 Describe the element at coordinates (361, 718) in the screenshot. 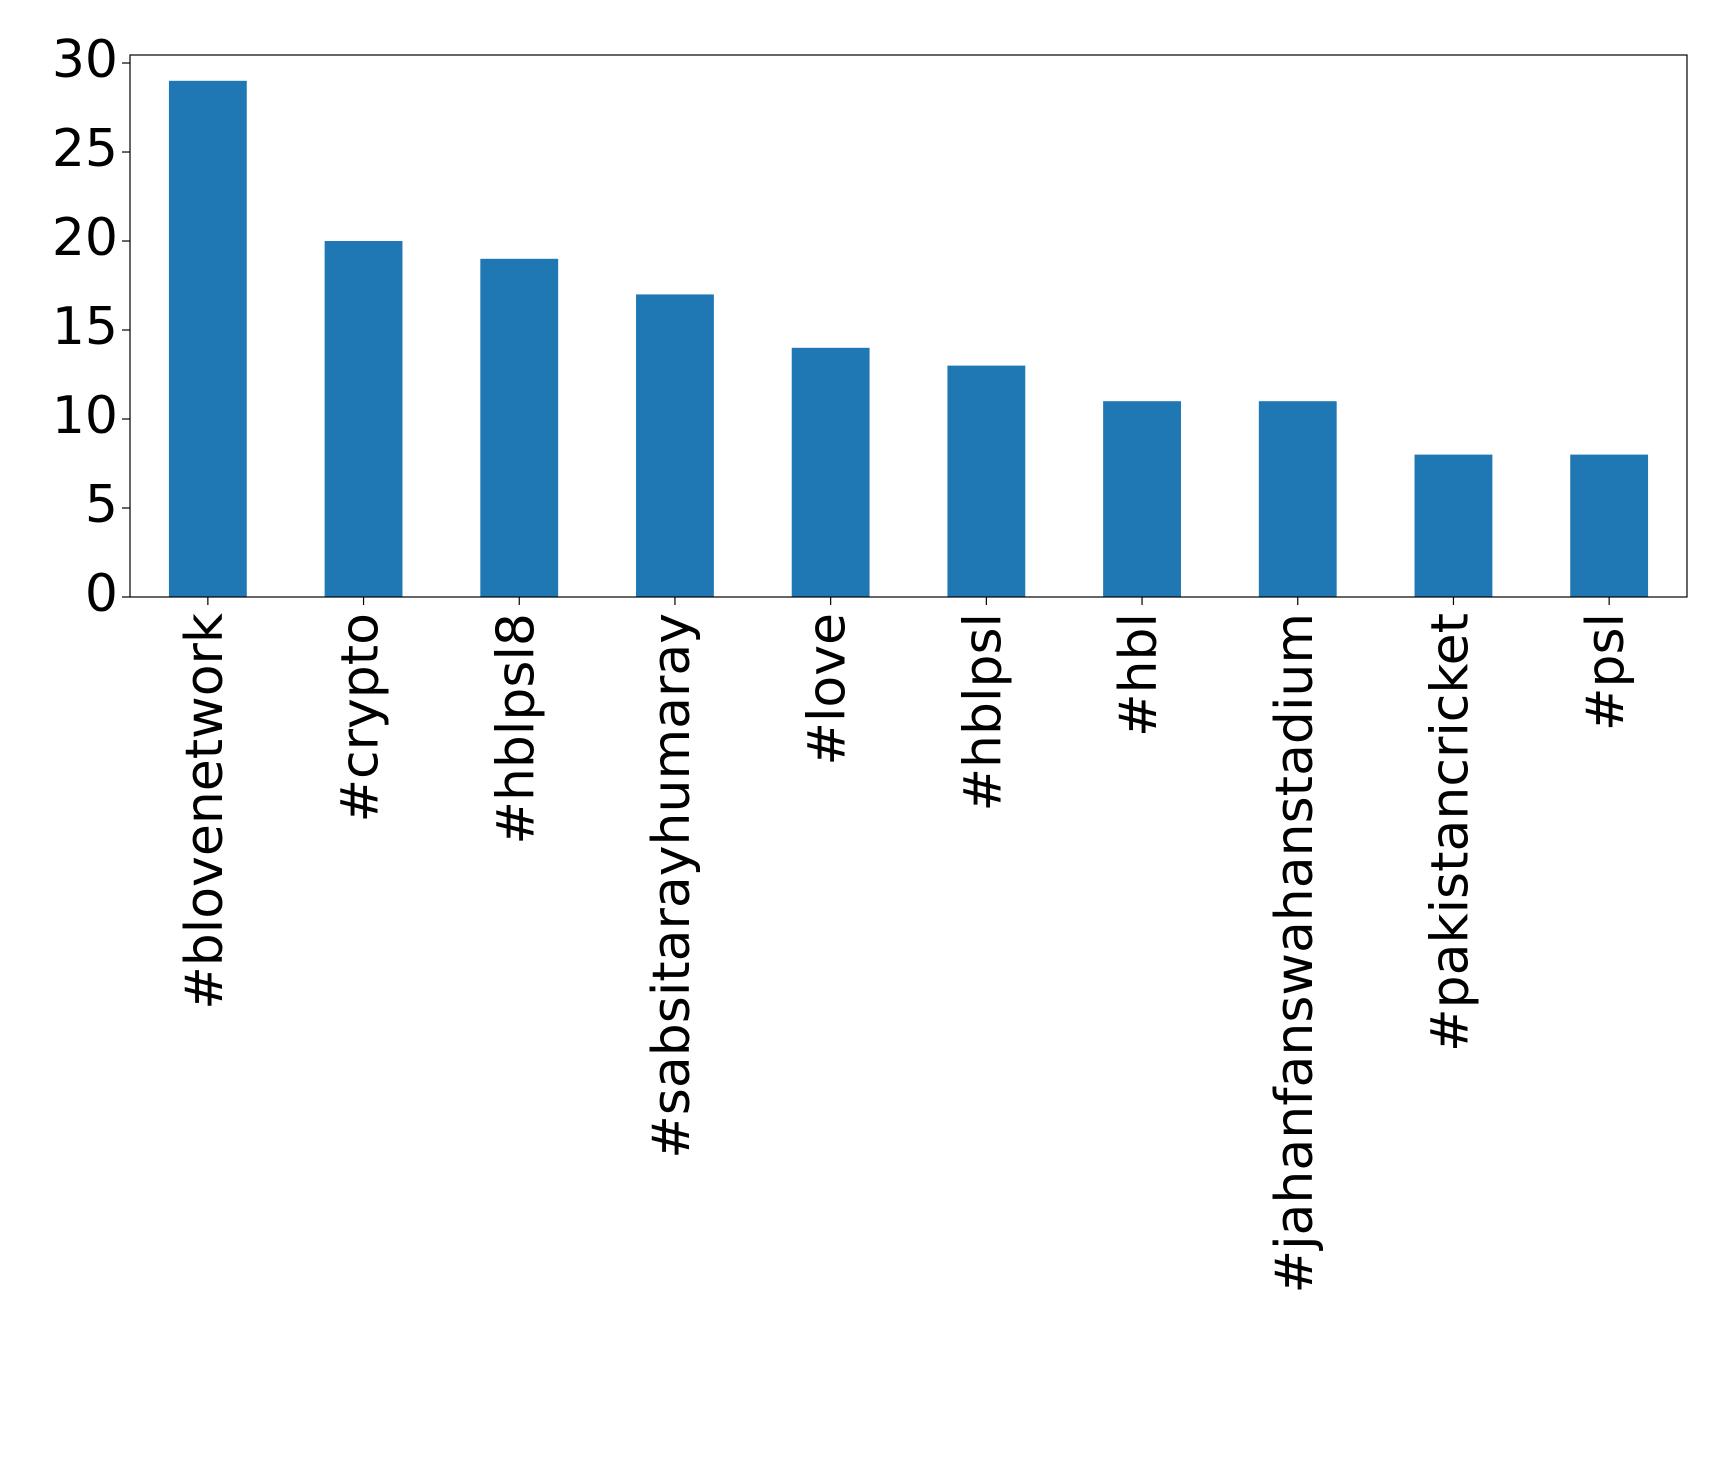

I see `x-tick-label: #crypto` at that location.